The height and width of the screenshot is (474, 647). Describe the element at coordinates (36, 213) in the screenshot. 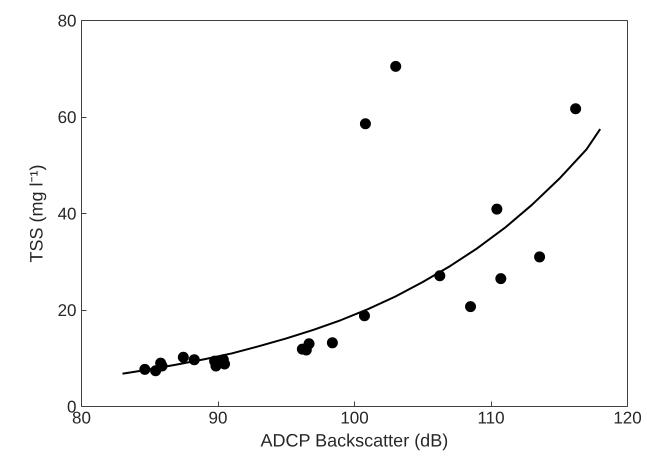

I see `y-axis-title: TSS (mg l⁻¹)` at that location.